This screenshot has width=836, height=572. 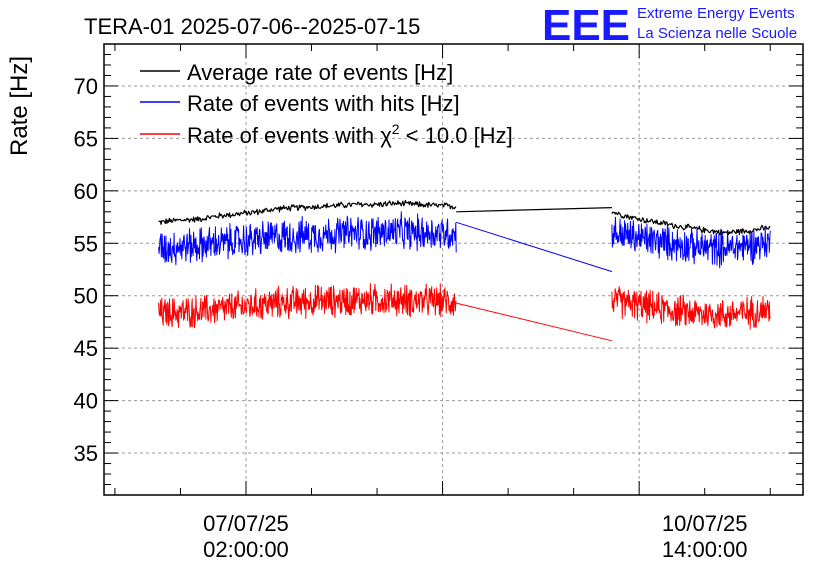 What do you see at coordinates (252, 26) in the screenshot?
I see `chart-title: TERA-01 2025-07-06--2025-07-15` at bounding box center [252, 26].